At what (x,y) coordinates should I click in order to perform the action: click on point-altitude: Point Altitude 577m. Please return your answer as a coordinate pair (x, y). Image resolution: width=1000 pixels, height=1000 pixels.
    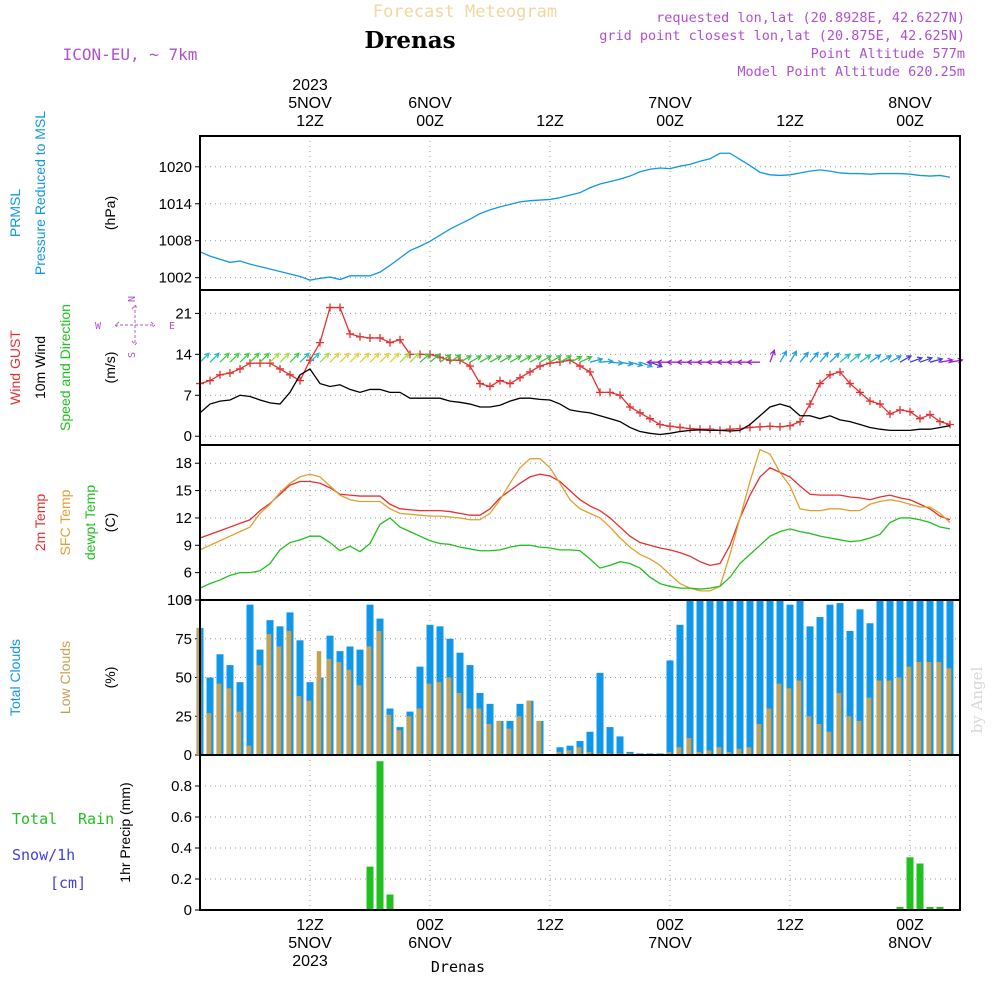
    Looking at the image, I should click on (888, 54).